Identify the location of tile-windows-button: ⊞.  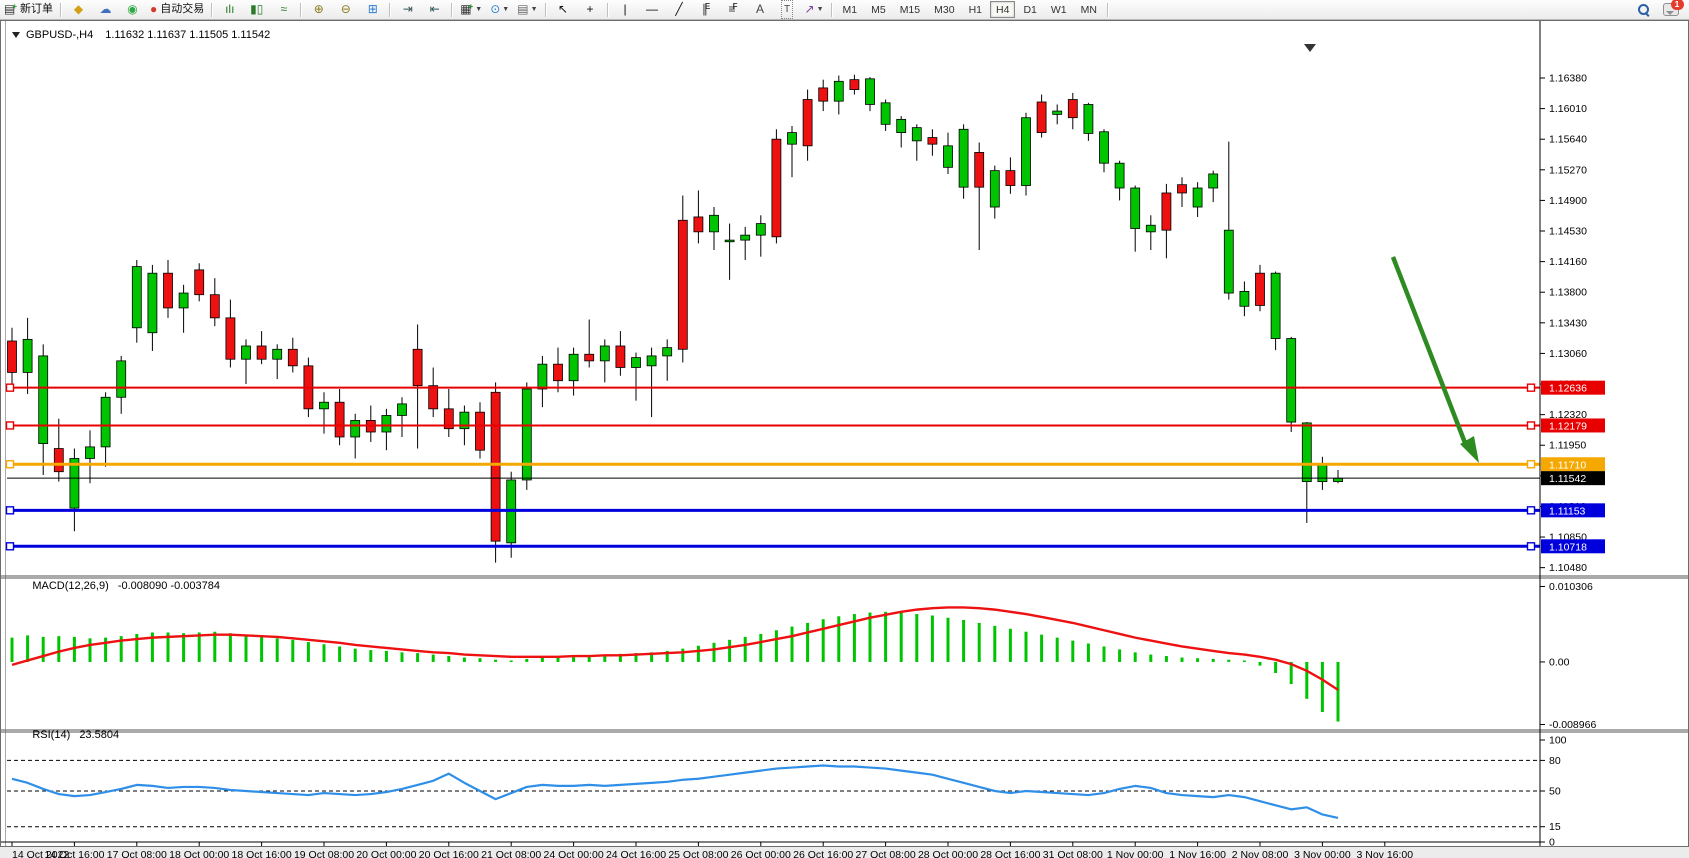
(372, 9).